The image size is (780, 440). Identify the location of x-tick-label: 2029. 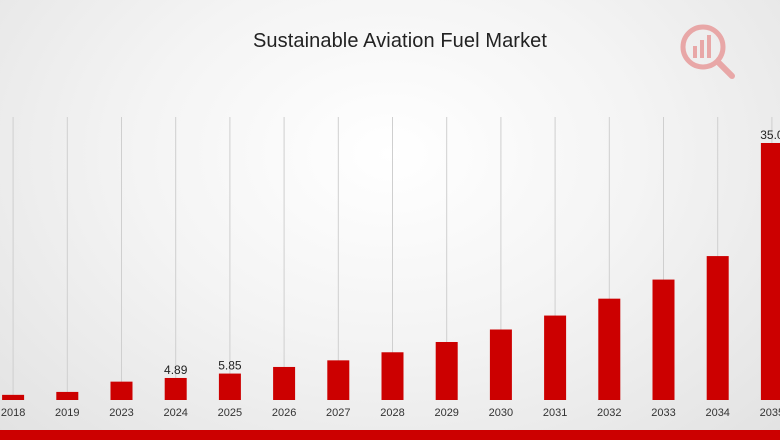
(446, 413).